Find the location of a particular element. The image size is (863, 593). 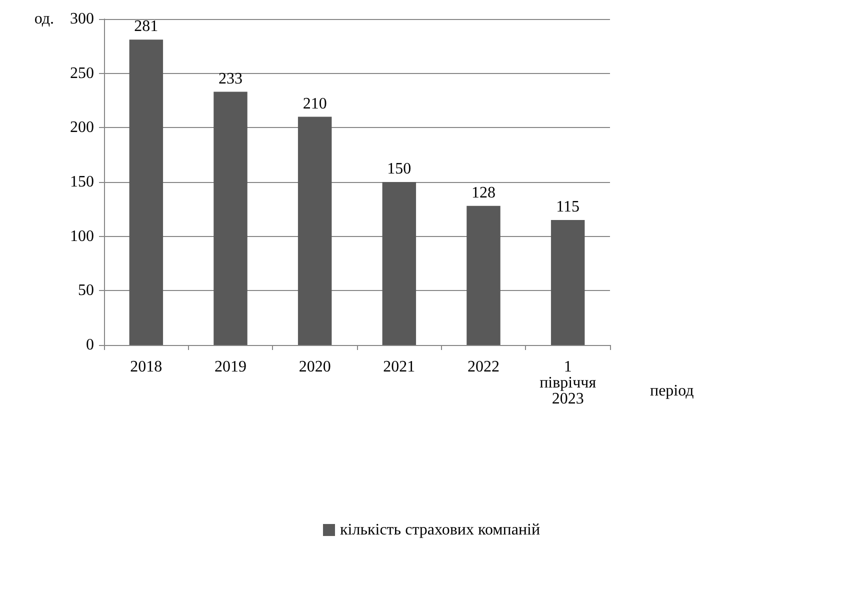

data-label: 115 is located at coordinates (568, 207).